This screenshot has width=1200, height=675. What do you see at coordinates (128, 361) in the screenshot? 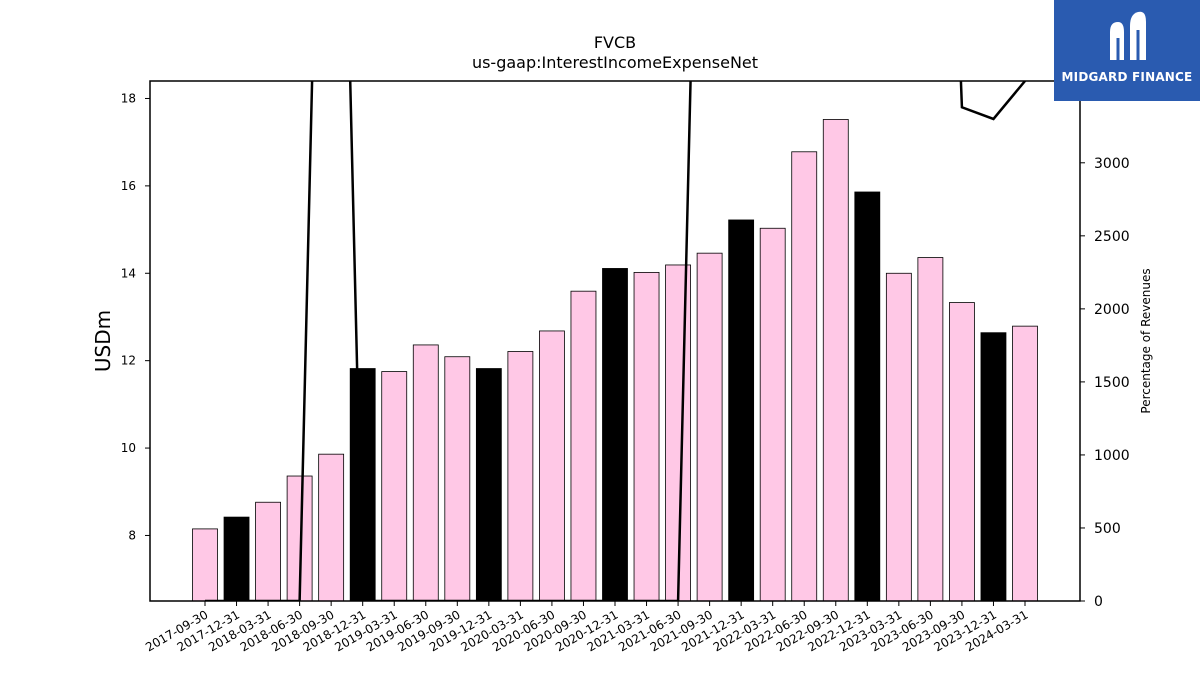
I see `y-tick-label: 12` at bounding box center [128, 361].